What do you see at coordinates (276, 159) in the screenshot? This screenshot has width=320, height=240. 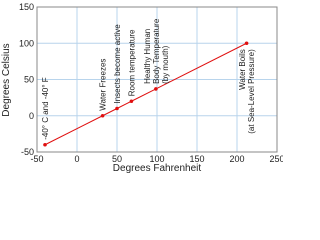 I see `x-tick-label: 250` at bounding box center [276, 159].